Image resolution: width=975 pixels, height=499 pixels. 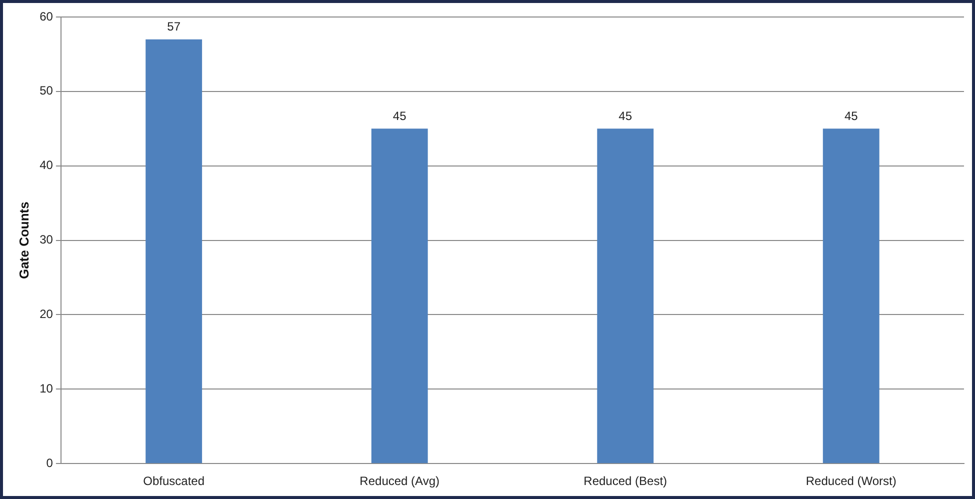 I want to click on y-tick-label: 0, so click(x=50, y=463).